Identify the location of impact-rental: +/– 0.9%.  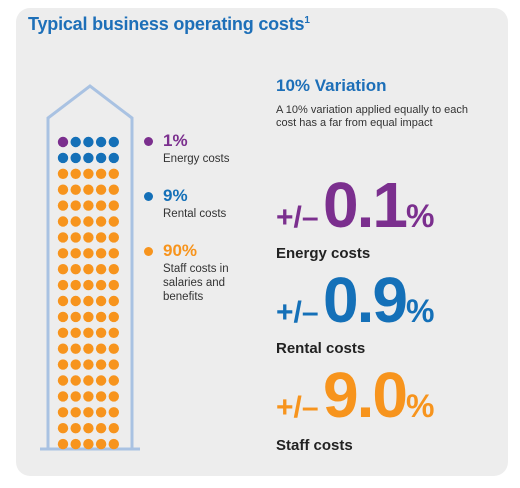
(355, 300).